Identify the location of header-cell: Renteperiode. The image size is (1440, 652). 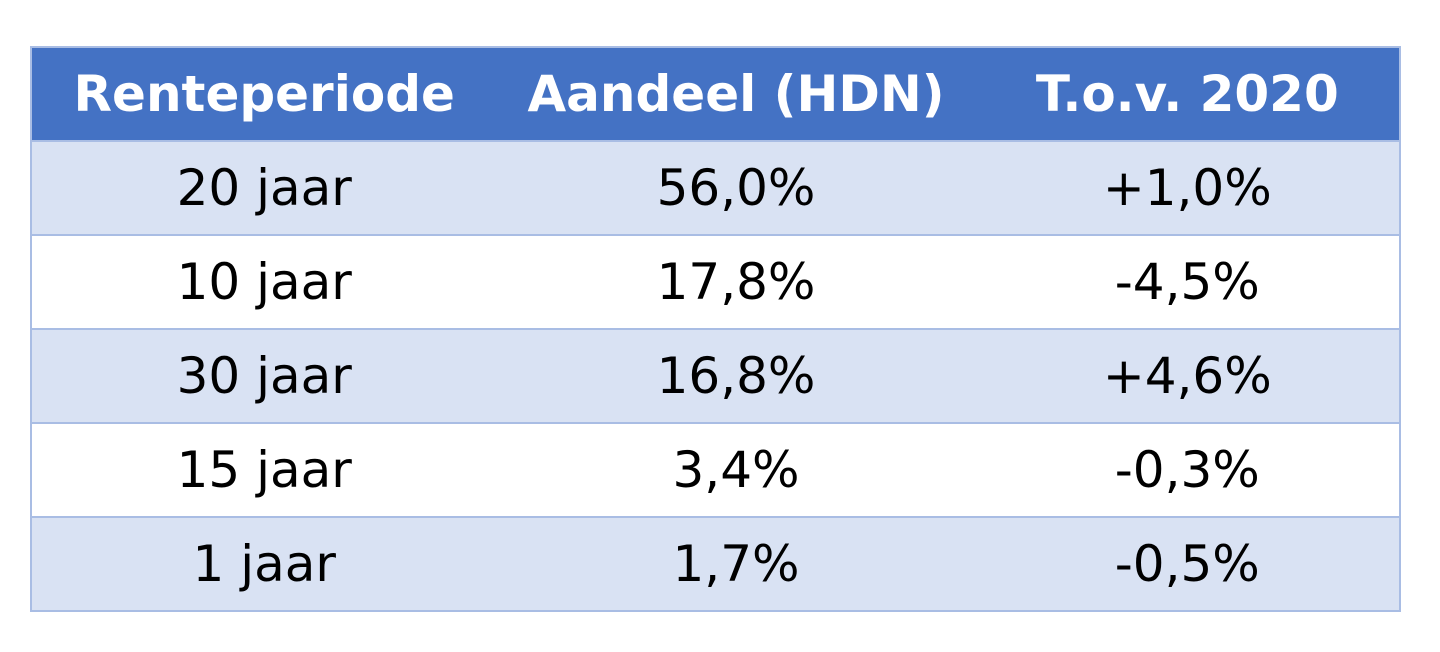
(264, 94).